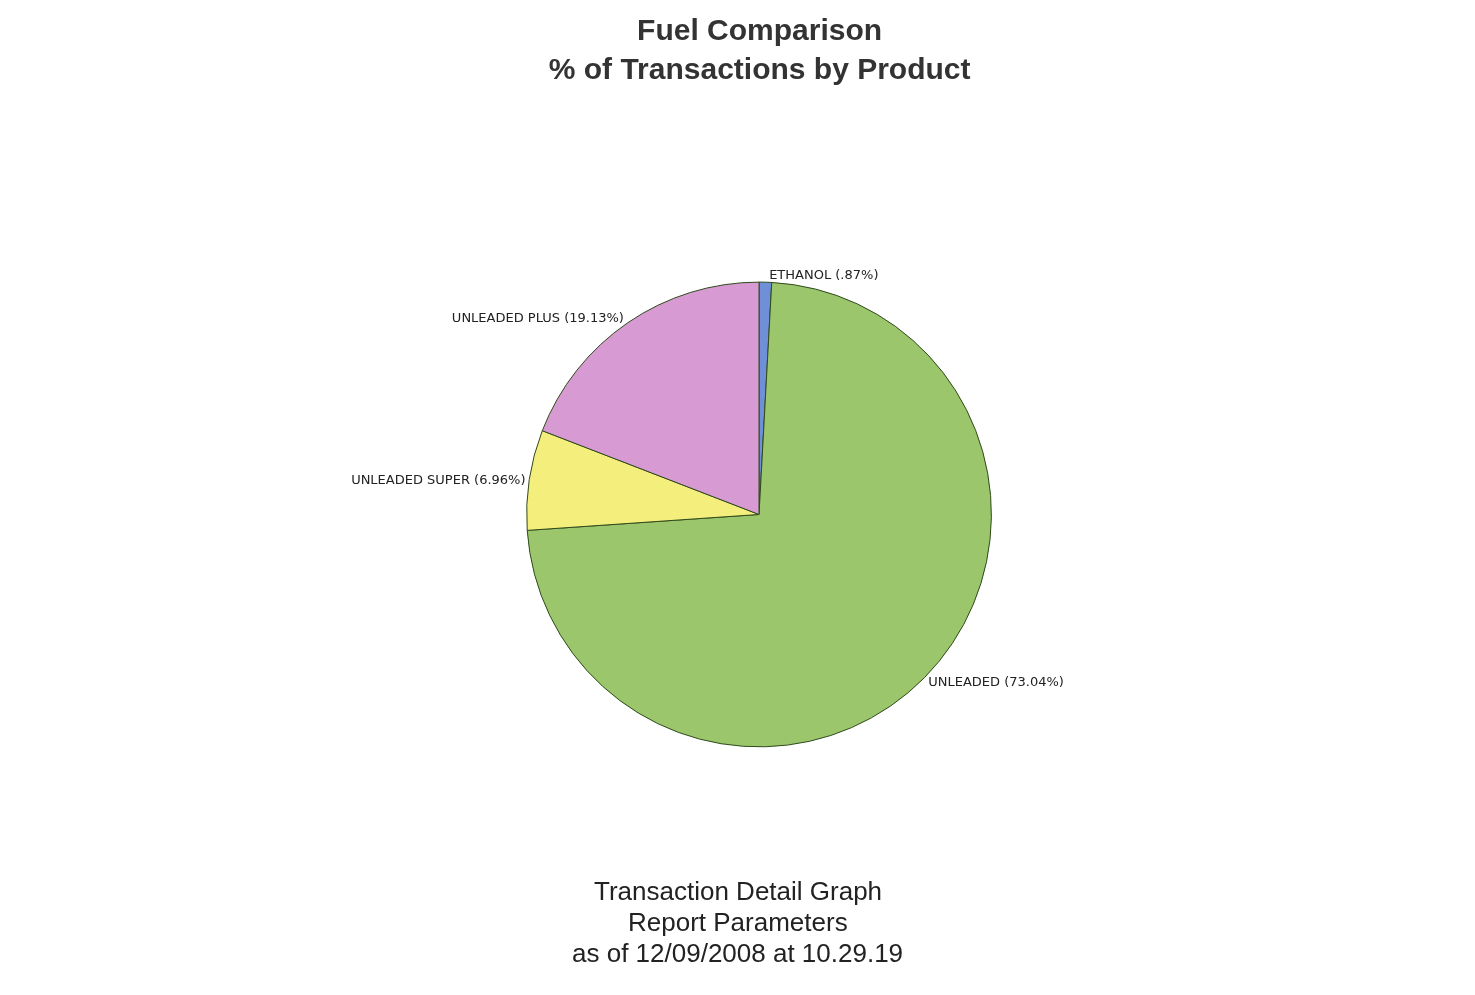  I want to click on text: Report Parameters, so click(738, 922).